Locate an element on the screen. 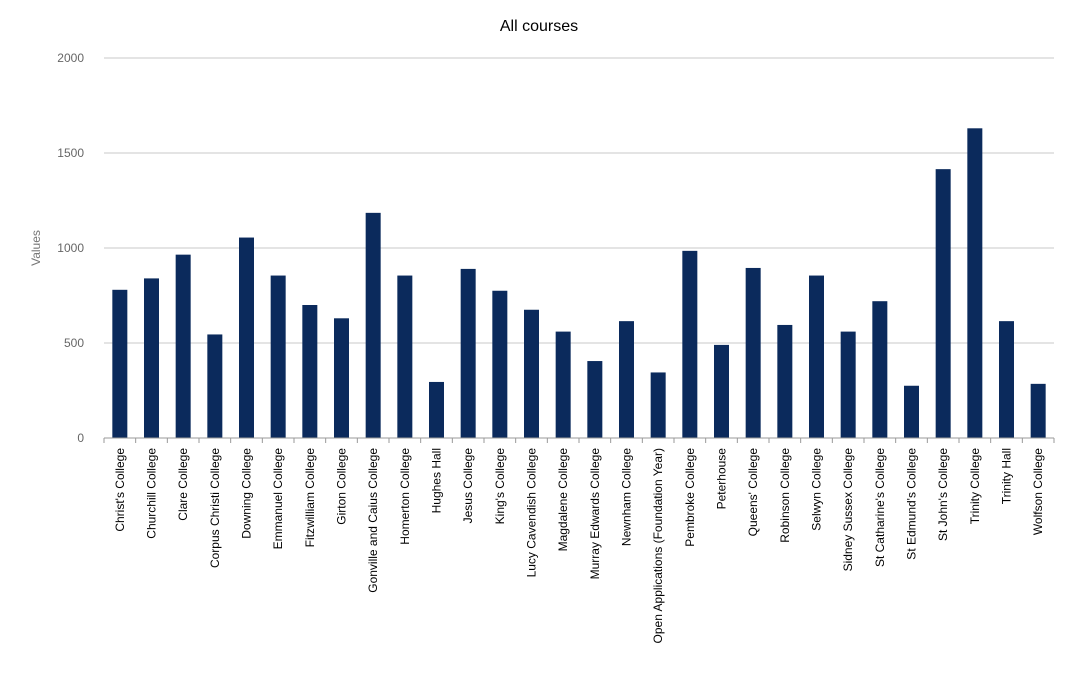 The height and width of the screenshot is (682, 1080). x-tick-label: Fitzwilliam College is located at coordinates (310, 498).